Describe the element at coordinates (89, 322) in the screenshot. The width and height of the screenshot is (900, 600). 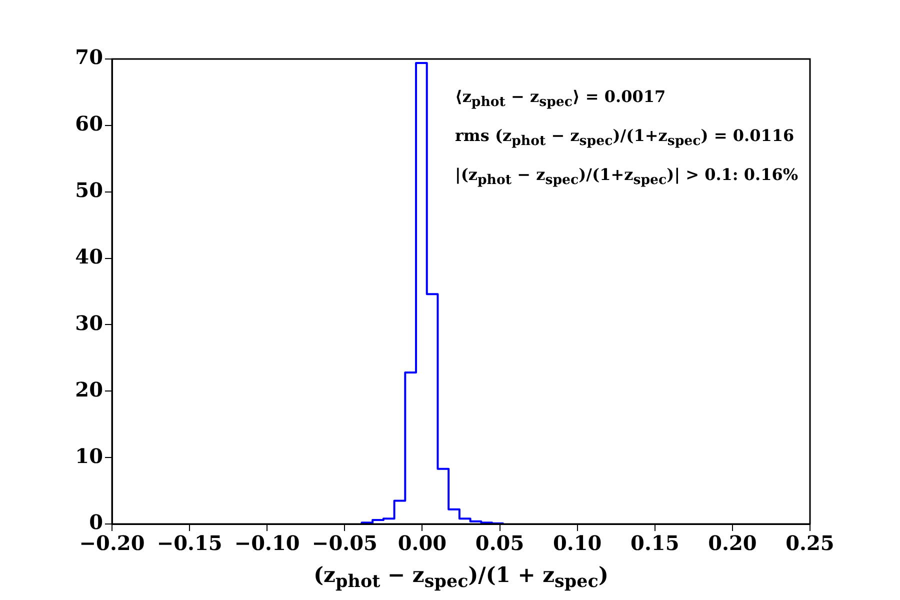
I see `y-tick-label: 30` at that location.